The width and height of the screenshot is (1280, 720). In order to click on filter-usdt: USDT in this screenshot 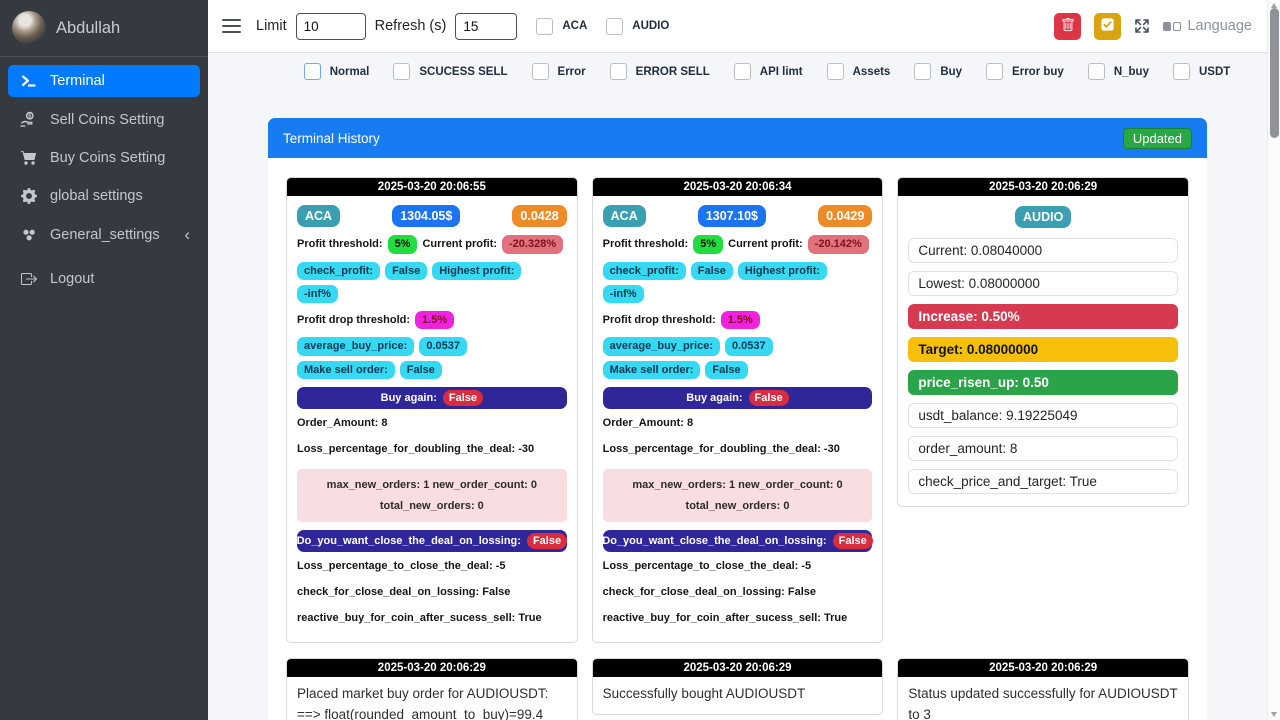, I will do `click(1201, 71)`.